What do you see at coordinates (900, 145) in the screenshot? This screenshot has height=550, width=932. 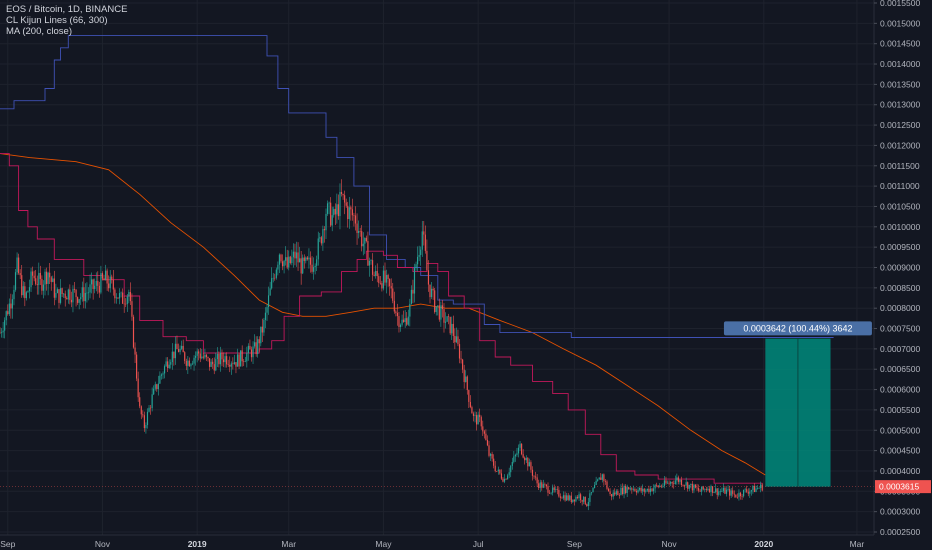 I see `price-tick-label: 0.0012000` at bounding box center [900, 145].